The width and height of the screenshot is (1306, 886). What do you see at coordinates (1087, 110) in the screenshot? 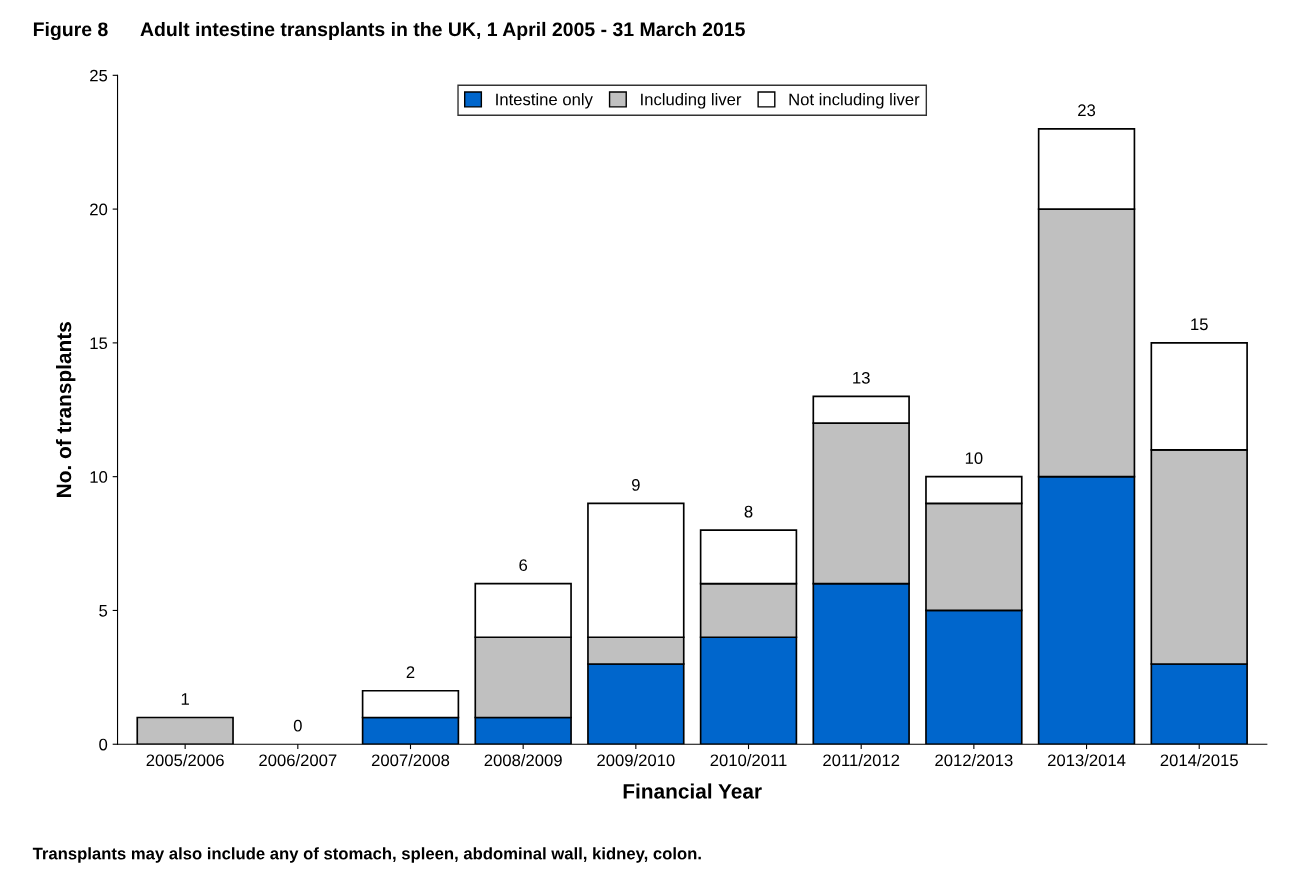
I see `total-label: 23` at bounding box center [1087, 110].